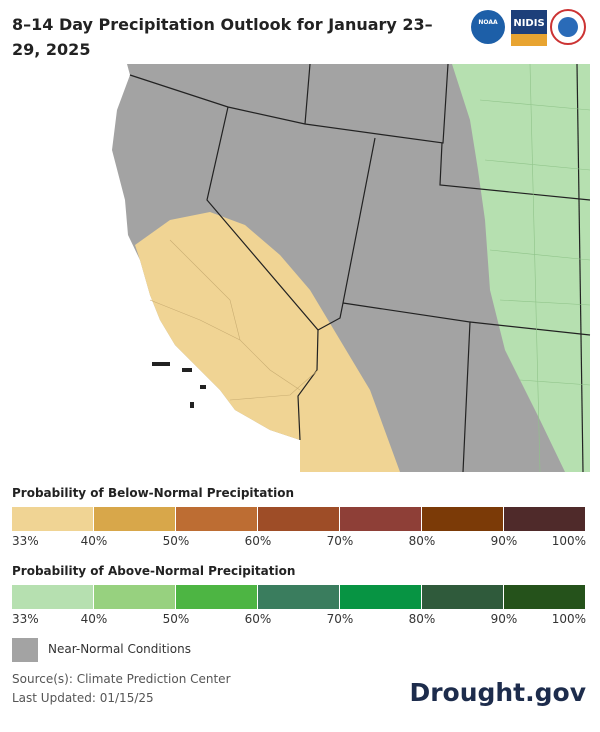 The width and height of the screenshot is (600, 732). What do you see at coordinates (528, 23) in the screenshot?
I see `nidis-text: NIDIS` at bounding box center [528, 23].